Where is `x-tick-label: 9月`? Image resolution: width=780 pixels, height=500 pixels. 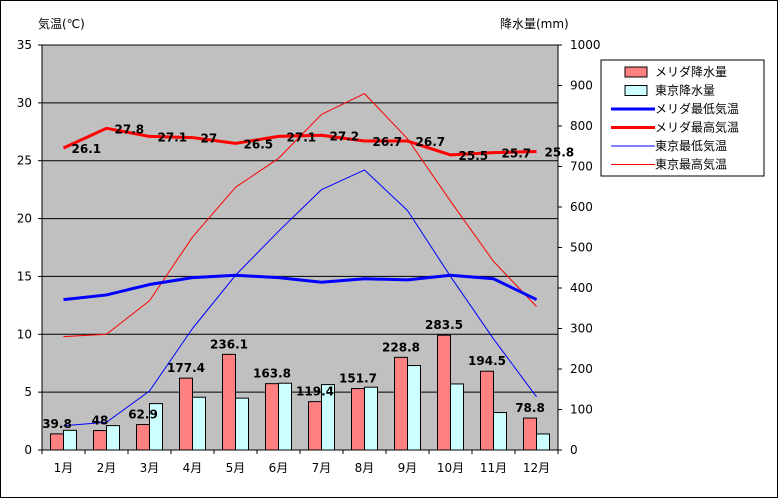 x-tick-label: 9月 is located at coordinates (408, 468).